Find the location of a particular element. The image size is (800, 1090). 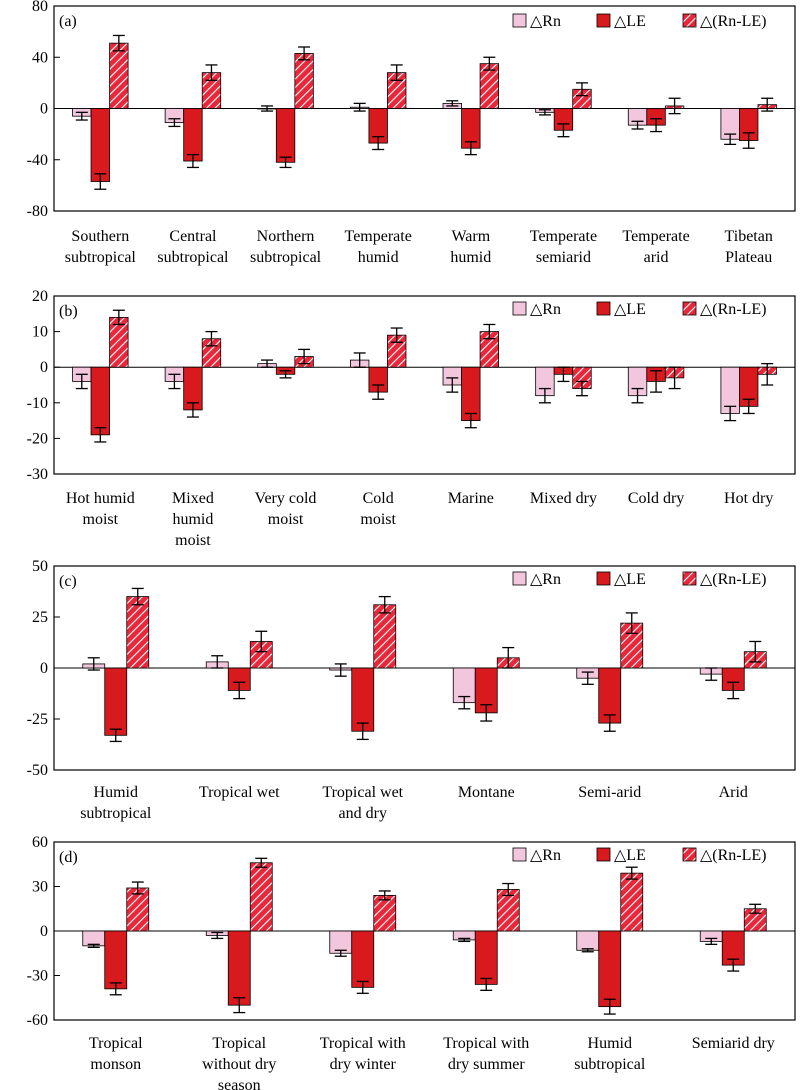

y-tick-label: 50 is located at coordinates (40, 566).